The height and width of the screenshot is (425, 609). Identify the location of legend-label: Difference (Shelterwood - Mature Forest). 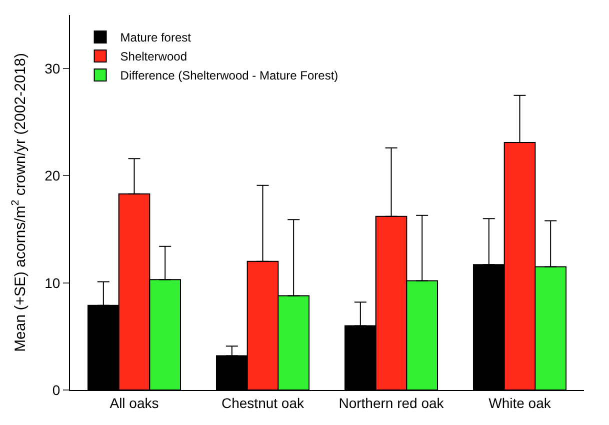
(229, 75).